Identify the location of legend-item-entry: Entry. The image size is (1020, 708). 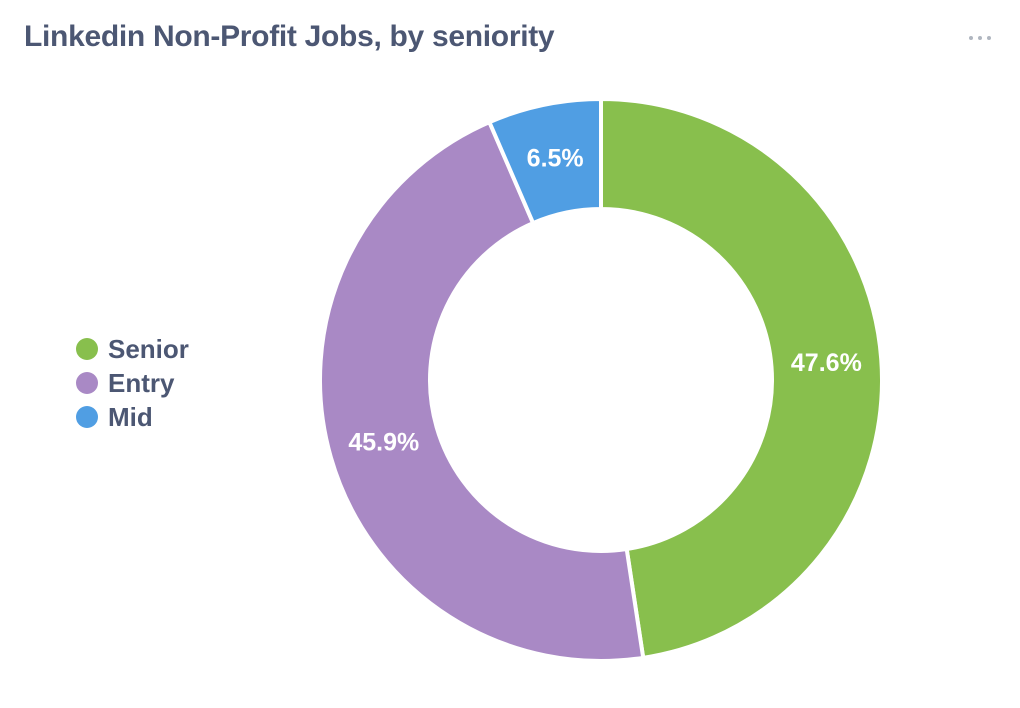
(132, 383).